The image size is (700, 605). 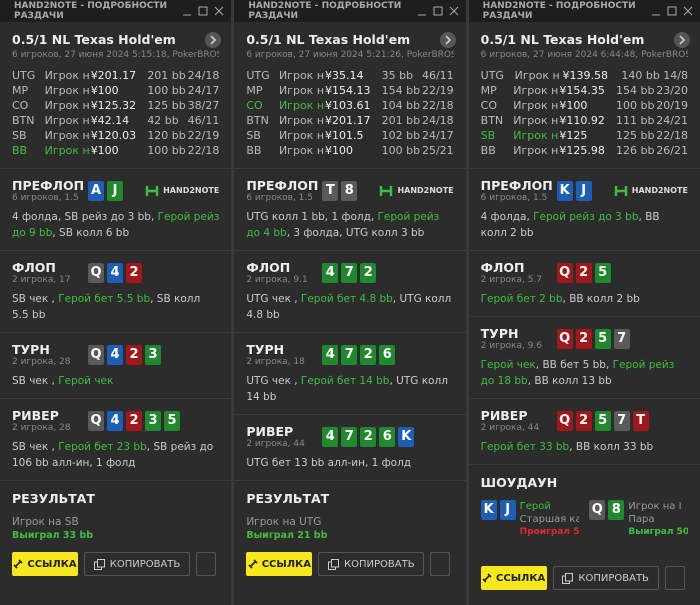 What do you see at coordinates (570, 225) in the screenshot?
I see `action: , BB колл 2 bb` at bounding box center [570, 225].